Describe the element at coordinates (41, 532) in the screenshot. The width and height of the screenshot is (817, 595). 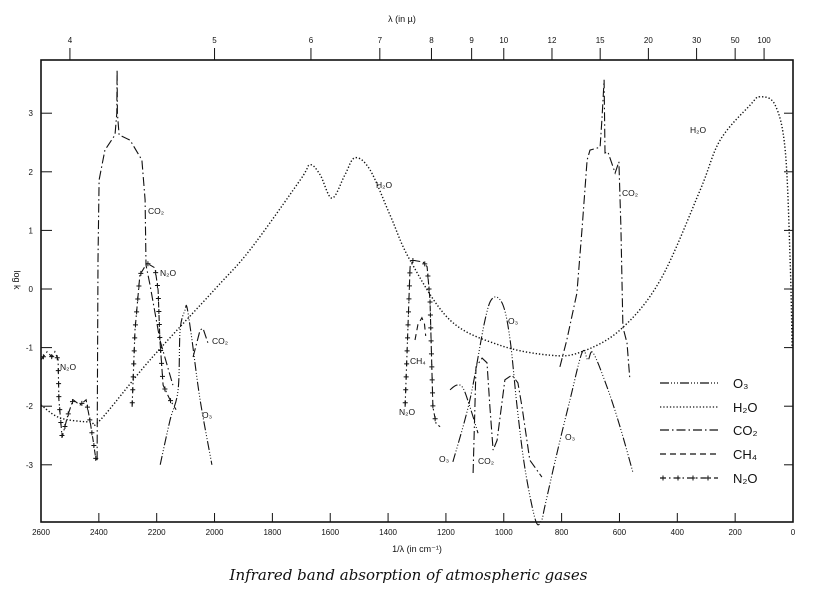
I see `x-tick-label: 2600` at that location.